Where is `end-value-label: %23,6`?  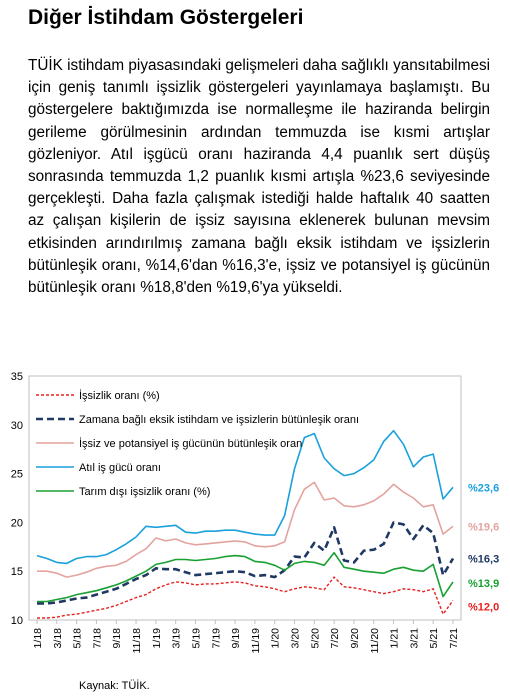
end-value-label: %23,6 is located at coordinates (483, 488).